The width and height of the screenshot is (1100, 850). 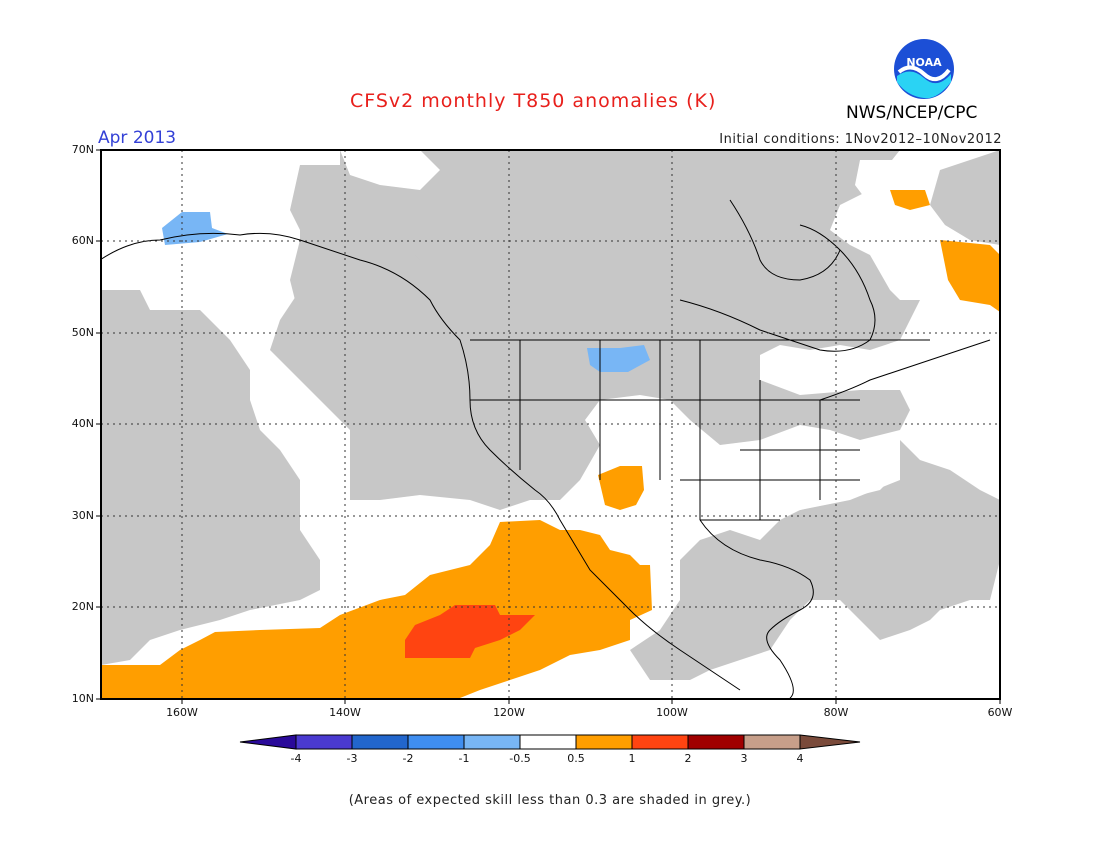 What do you see at coordinates (408, 758) in the screenshot?
I see `colorbar-label: -2` at bounding box center [408, 758].